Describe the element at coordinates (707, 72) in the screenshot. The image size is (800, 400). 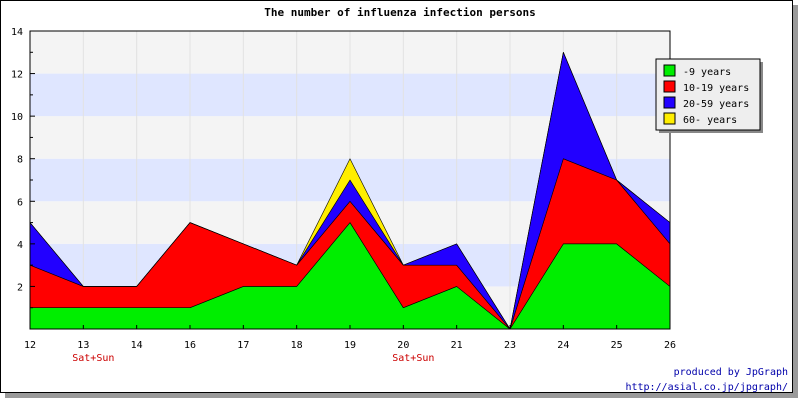
I see `legend-label-1: -9 years` at that location.